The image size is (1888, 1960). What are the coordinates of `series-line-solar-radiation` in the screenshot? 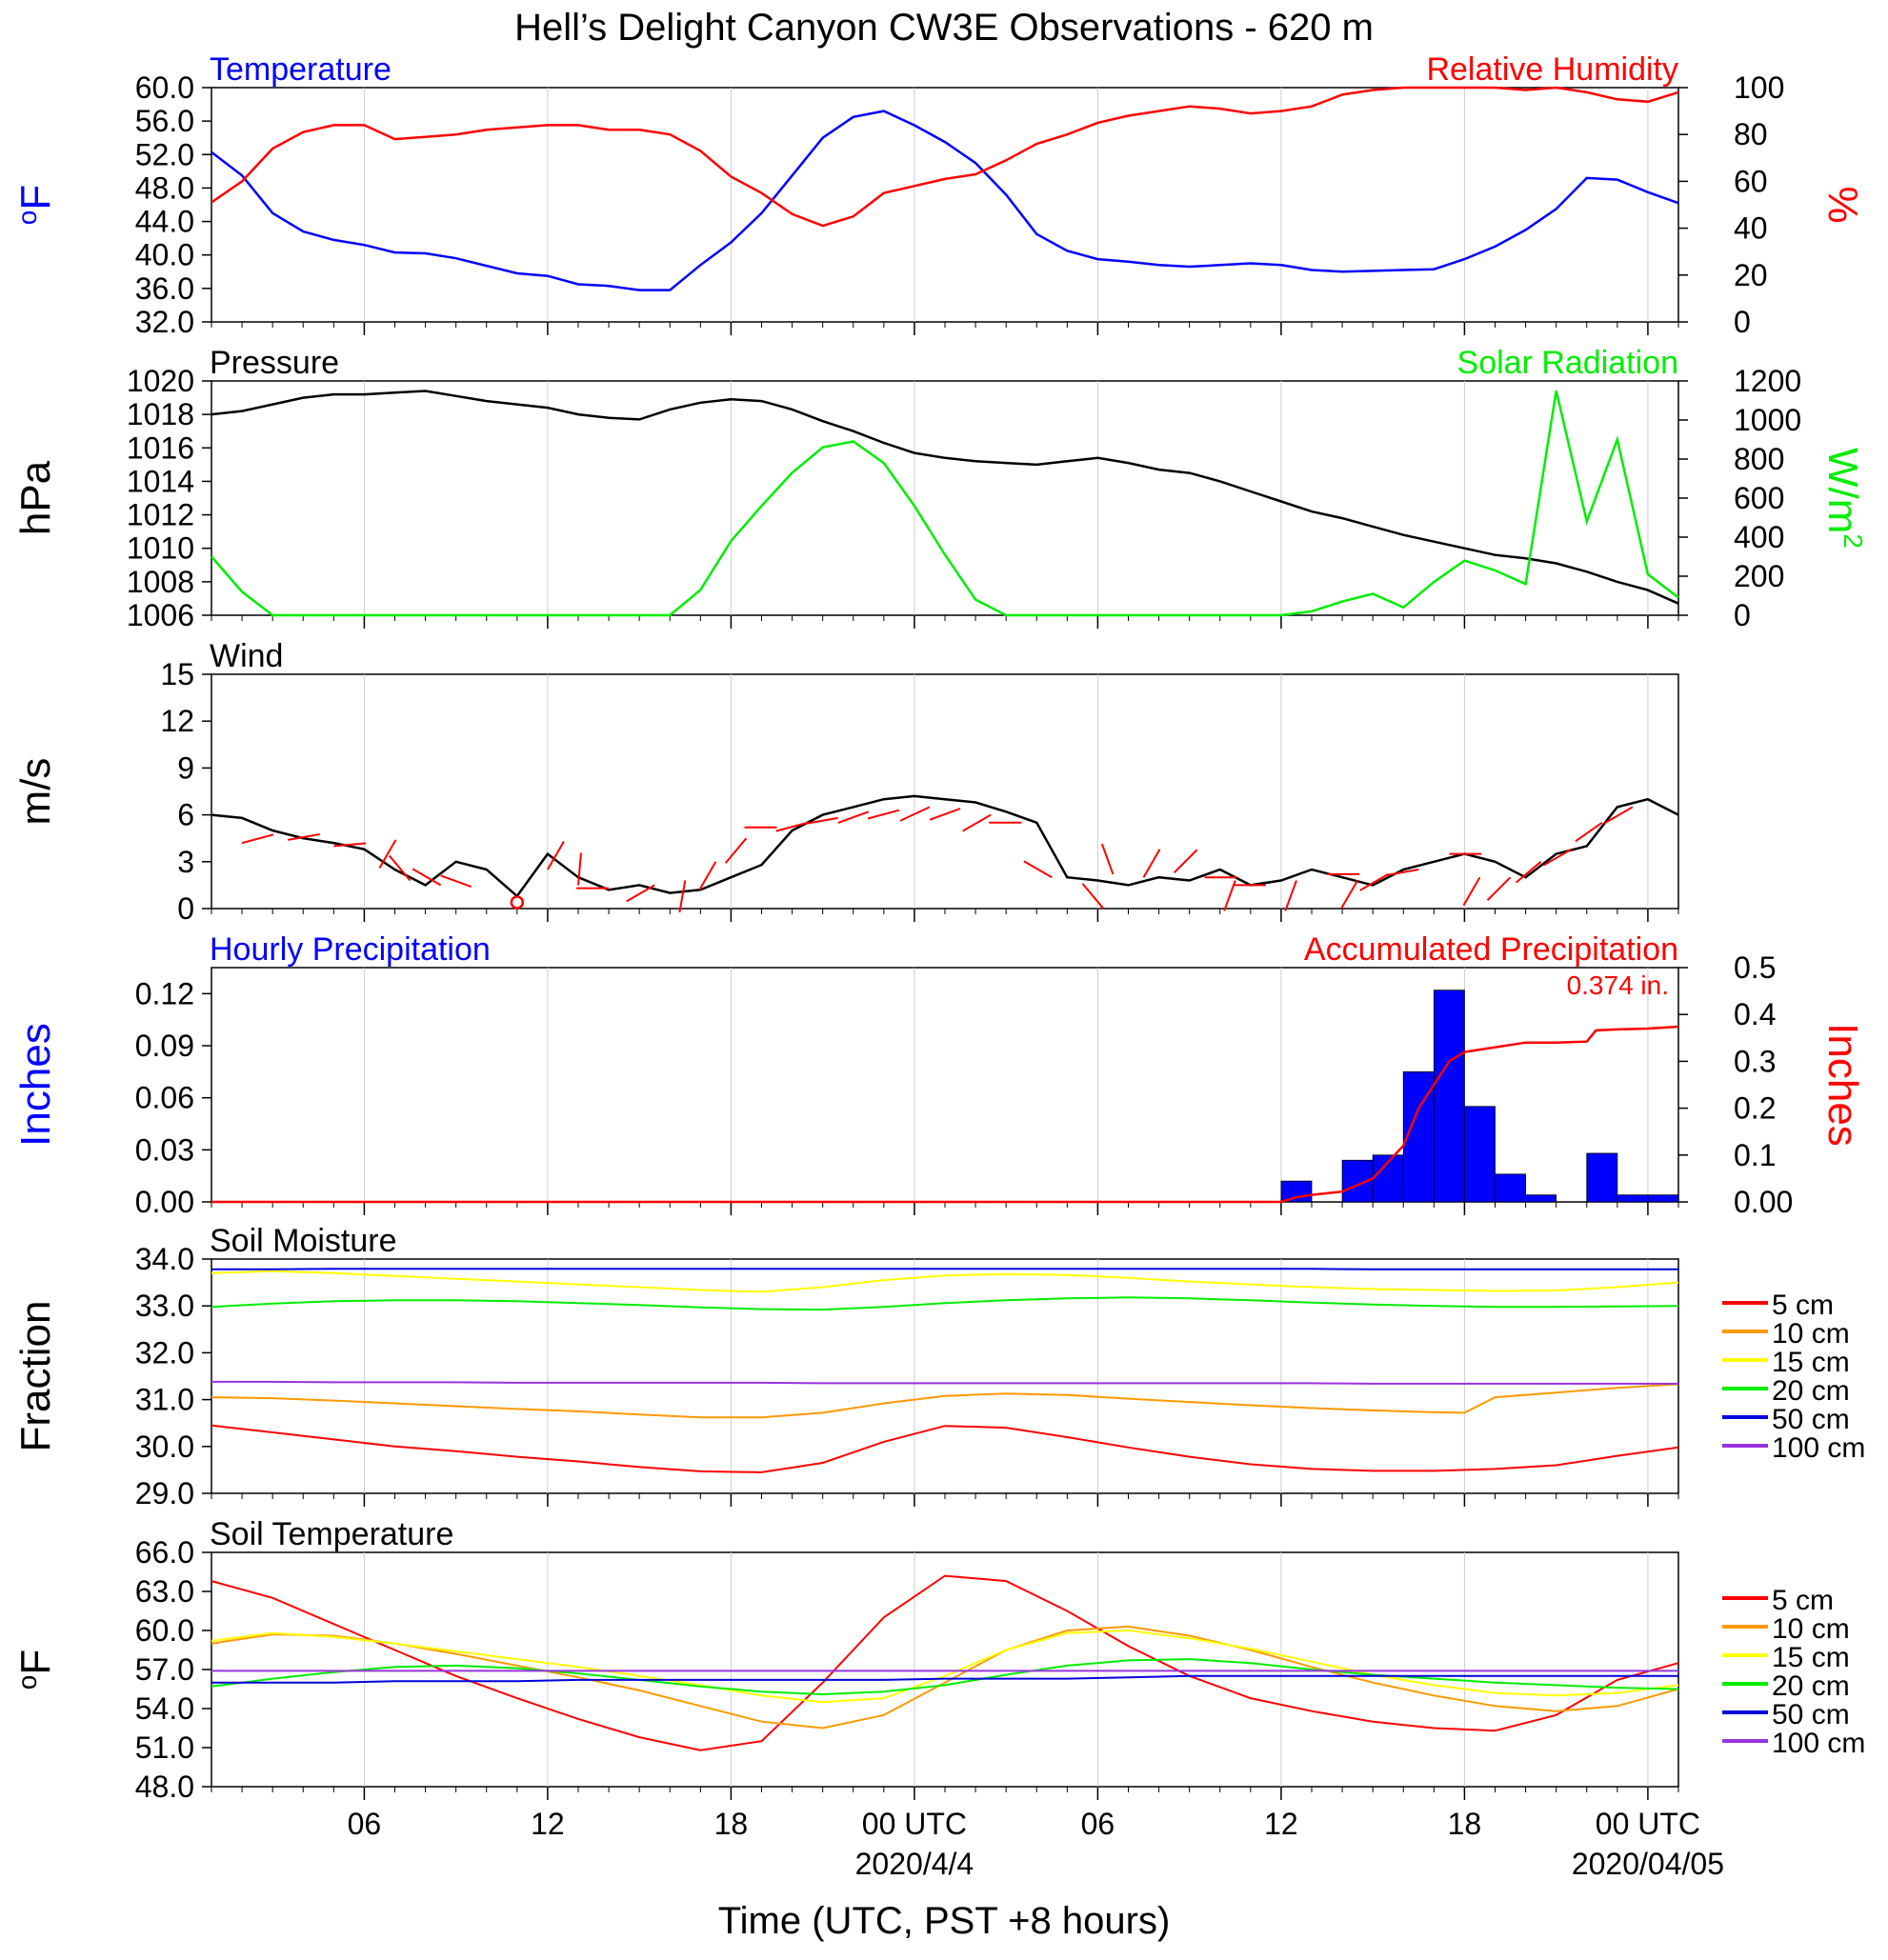 It's located at (945, 504).